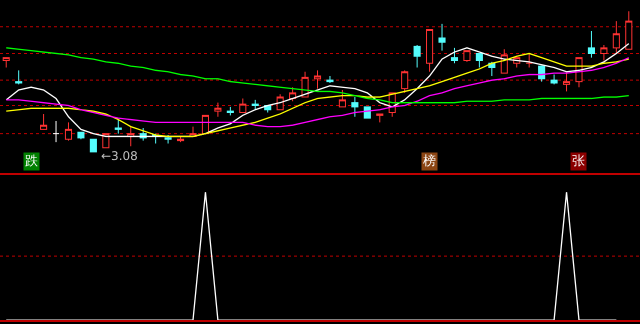  Describe the element at coordinates (578, 161) in the screenshot. I see `x-tick-label: 张` at that location.